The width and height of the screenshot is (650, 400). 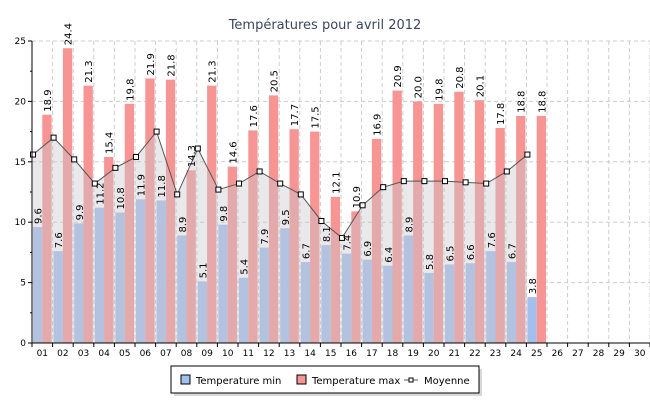 I want to click on x-tick-label: 14, so click(x=310, y=354).